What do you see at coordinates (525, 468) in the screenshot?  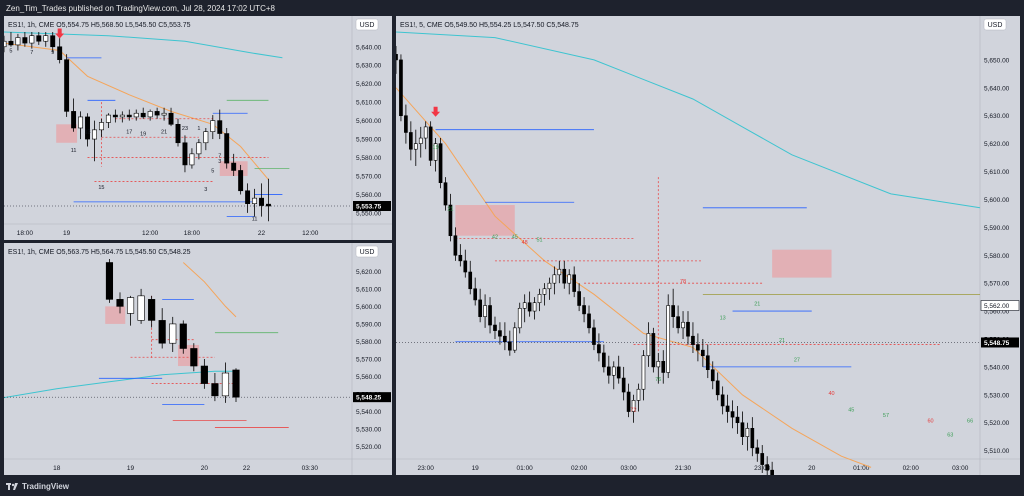 I see `x-tick-label: 01:00` at bounding box center [525, 468].